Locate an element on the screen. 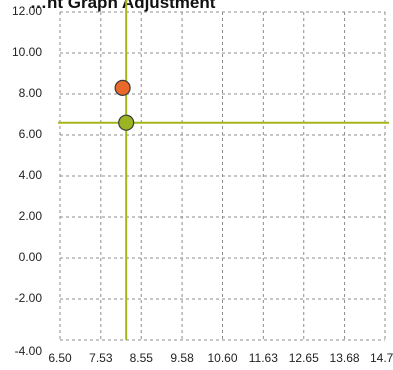 This screenshot has width=393, height=370. x-tick-label: 8.55 is located at coordinates (142, 358).